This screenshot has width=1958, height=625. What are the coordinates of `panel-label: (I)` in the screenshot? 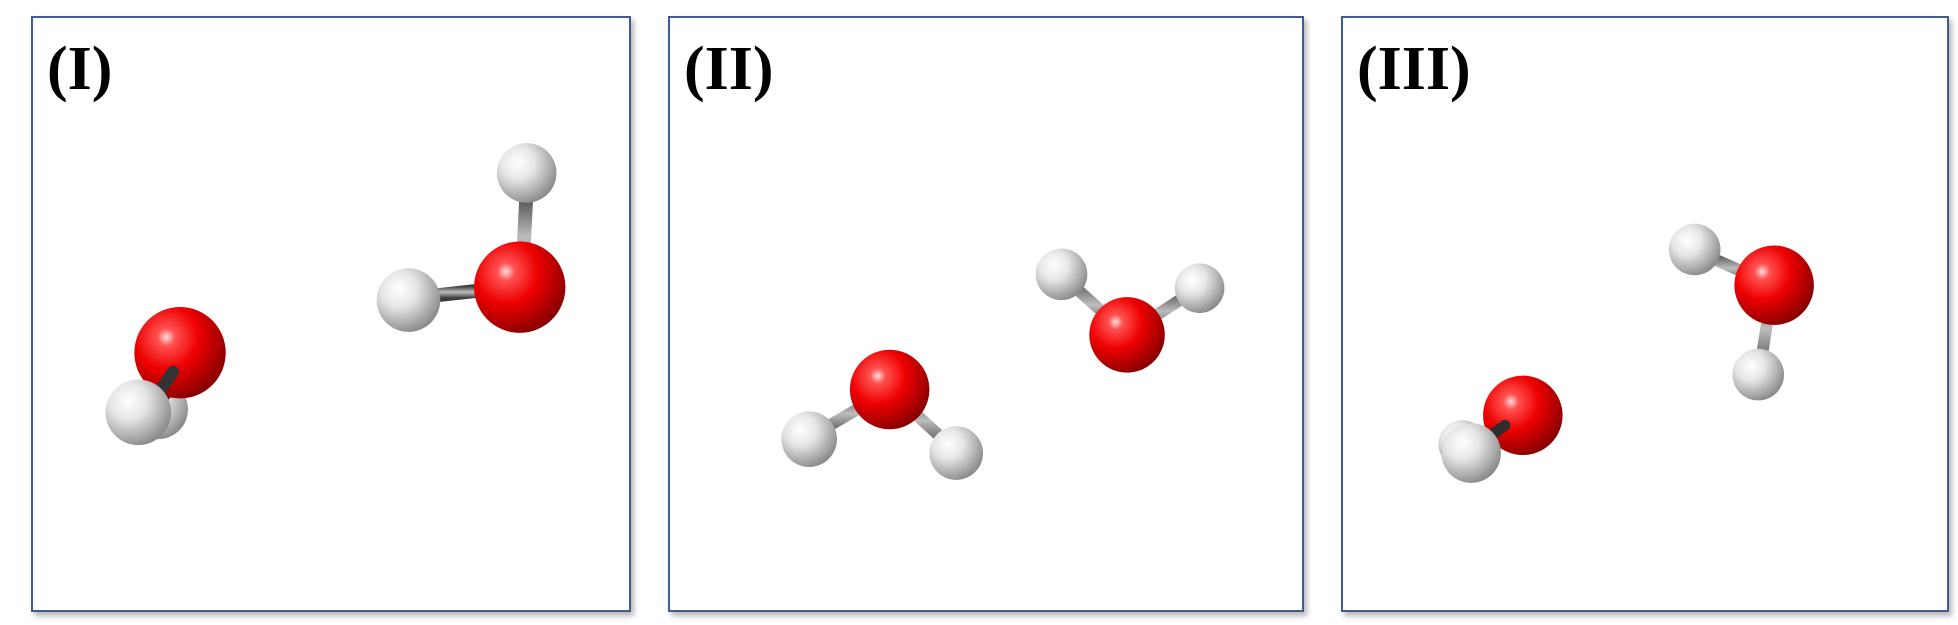 It's located at (80, 69).